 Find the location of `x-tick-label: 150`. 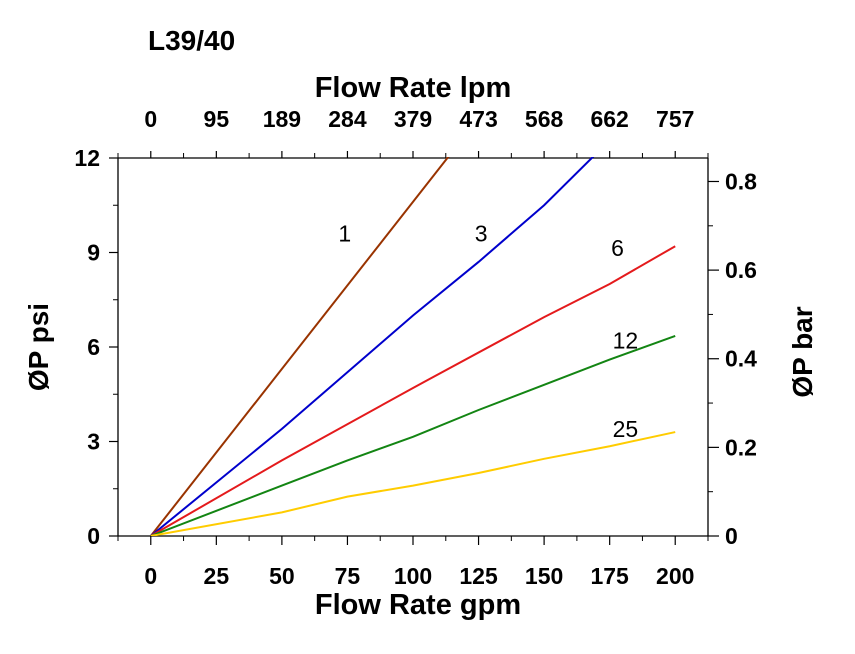

x-tick-label: 150 is located at coordinates (544, 576).